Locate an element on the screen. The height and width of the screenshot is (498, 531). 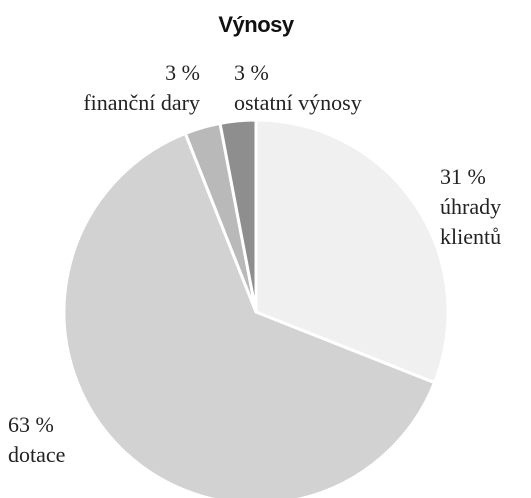
value-label: 31 % is located at coordinates (463, 176).